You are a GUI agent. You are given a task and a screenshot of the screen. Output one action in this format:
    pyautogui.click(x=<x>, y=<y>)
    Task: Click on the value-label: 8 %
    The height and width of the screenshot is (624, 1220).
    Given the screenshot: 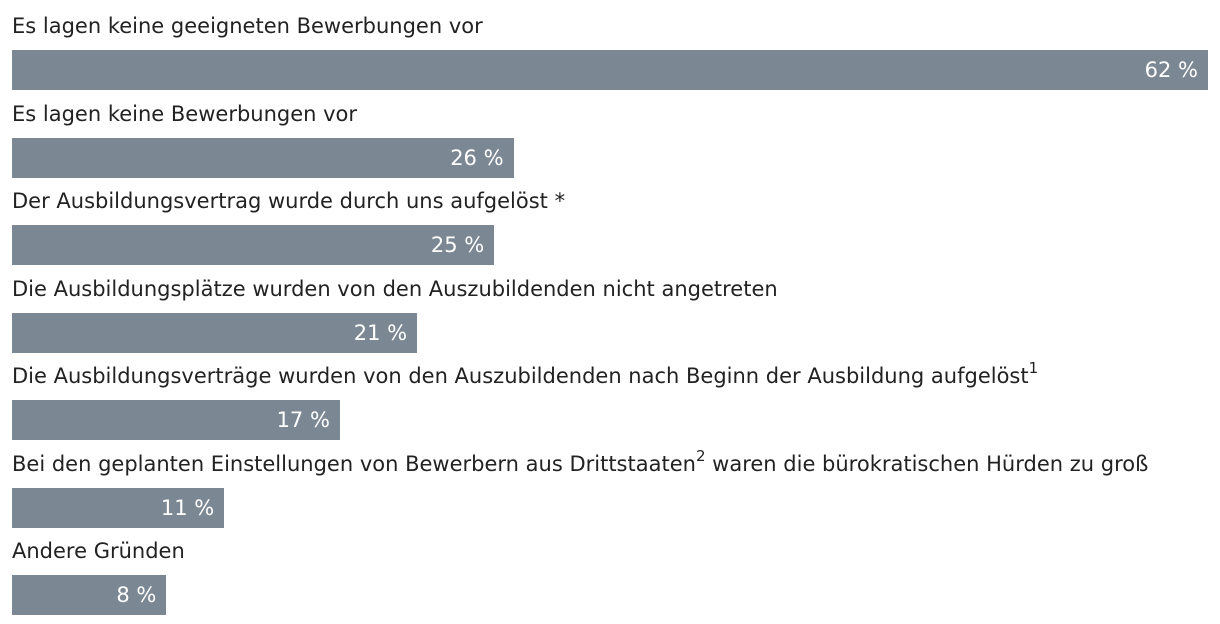 What is the action you would take?
    pyautogui.click(x=136, y=595)
    